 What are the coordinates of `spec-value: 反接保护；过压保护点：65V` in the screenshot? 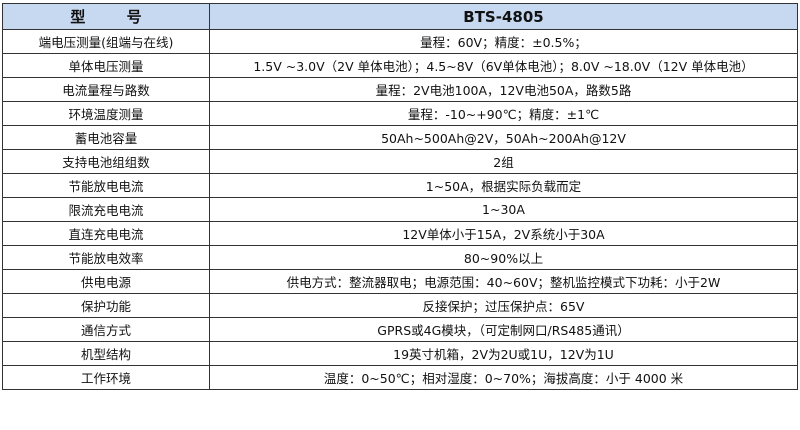 It's located at (503, 305).